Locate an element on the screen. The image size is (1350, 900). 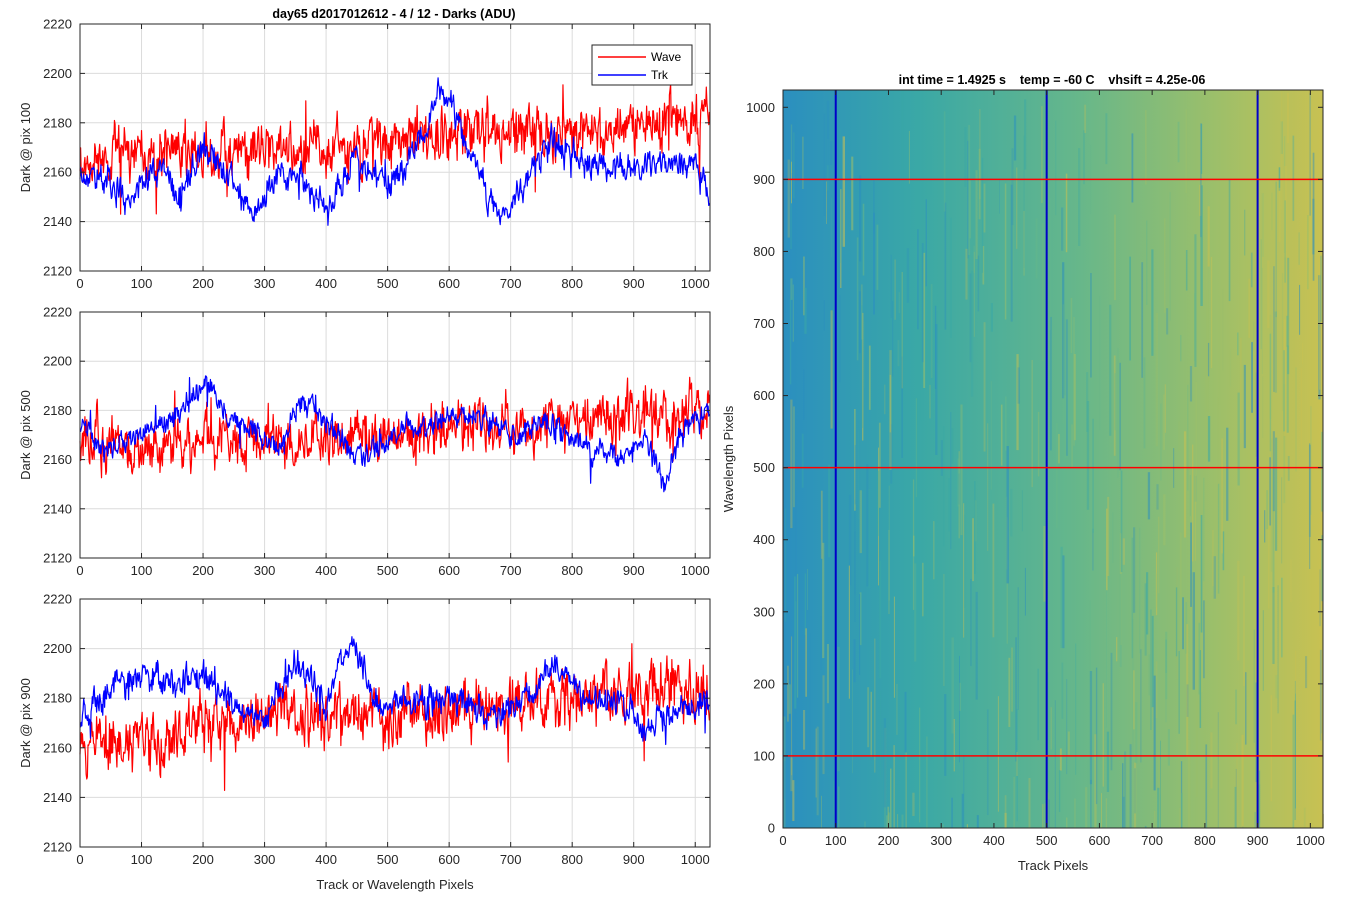
dark-bottom-xtick-label: 800 is located at coordinates (572, 859).